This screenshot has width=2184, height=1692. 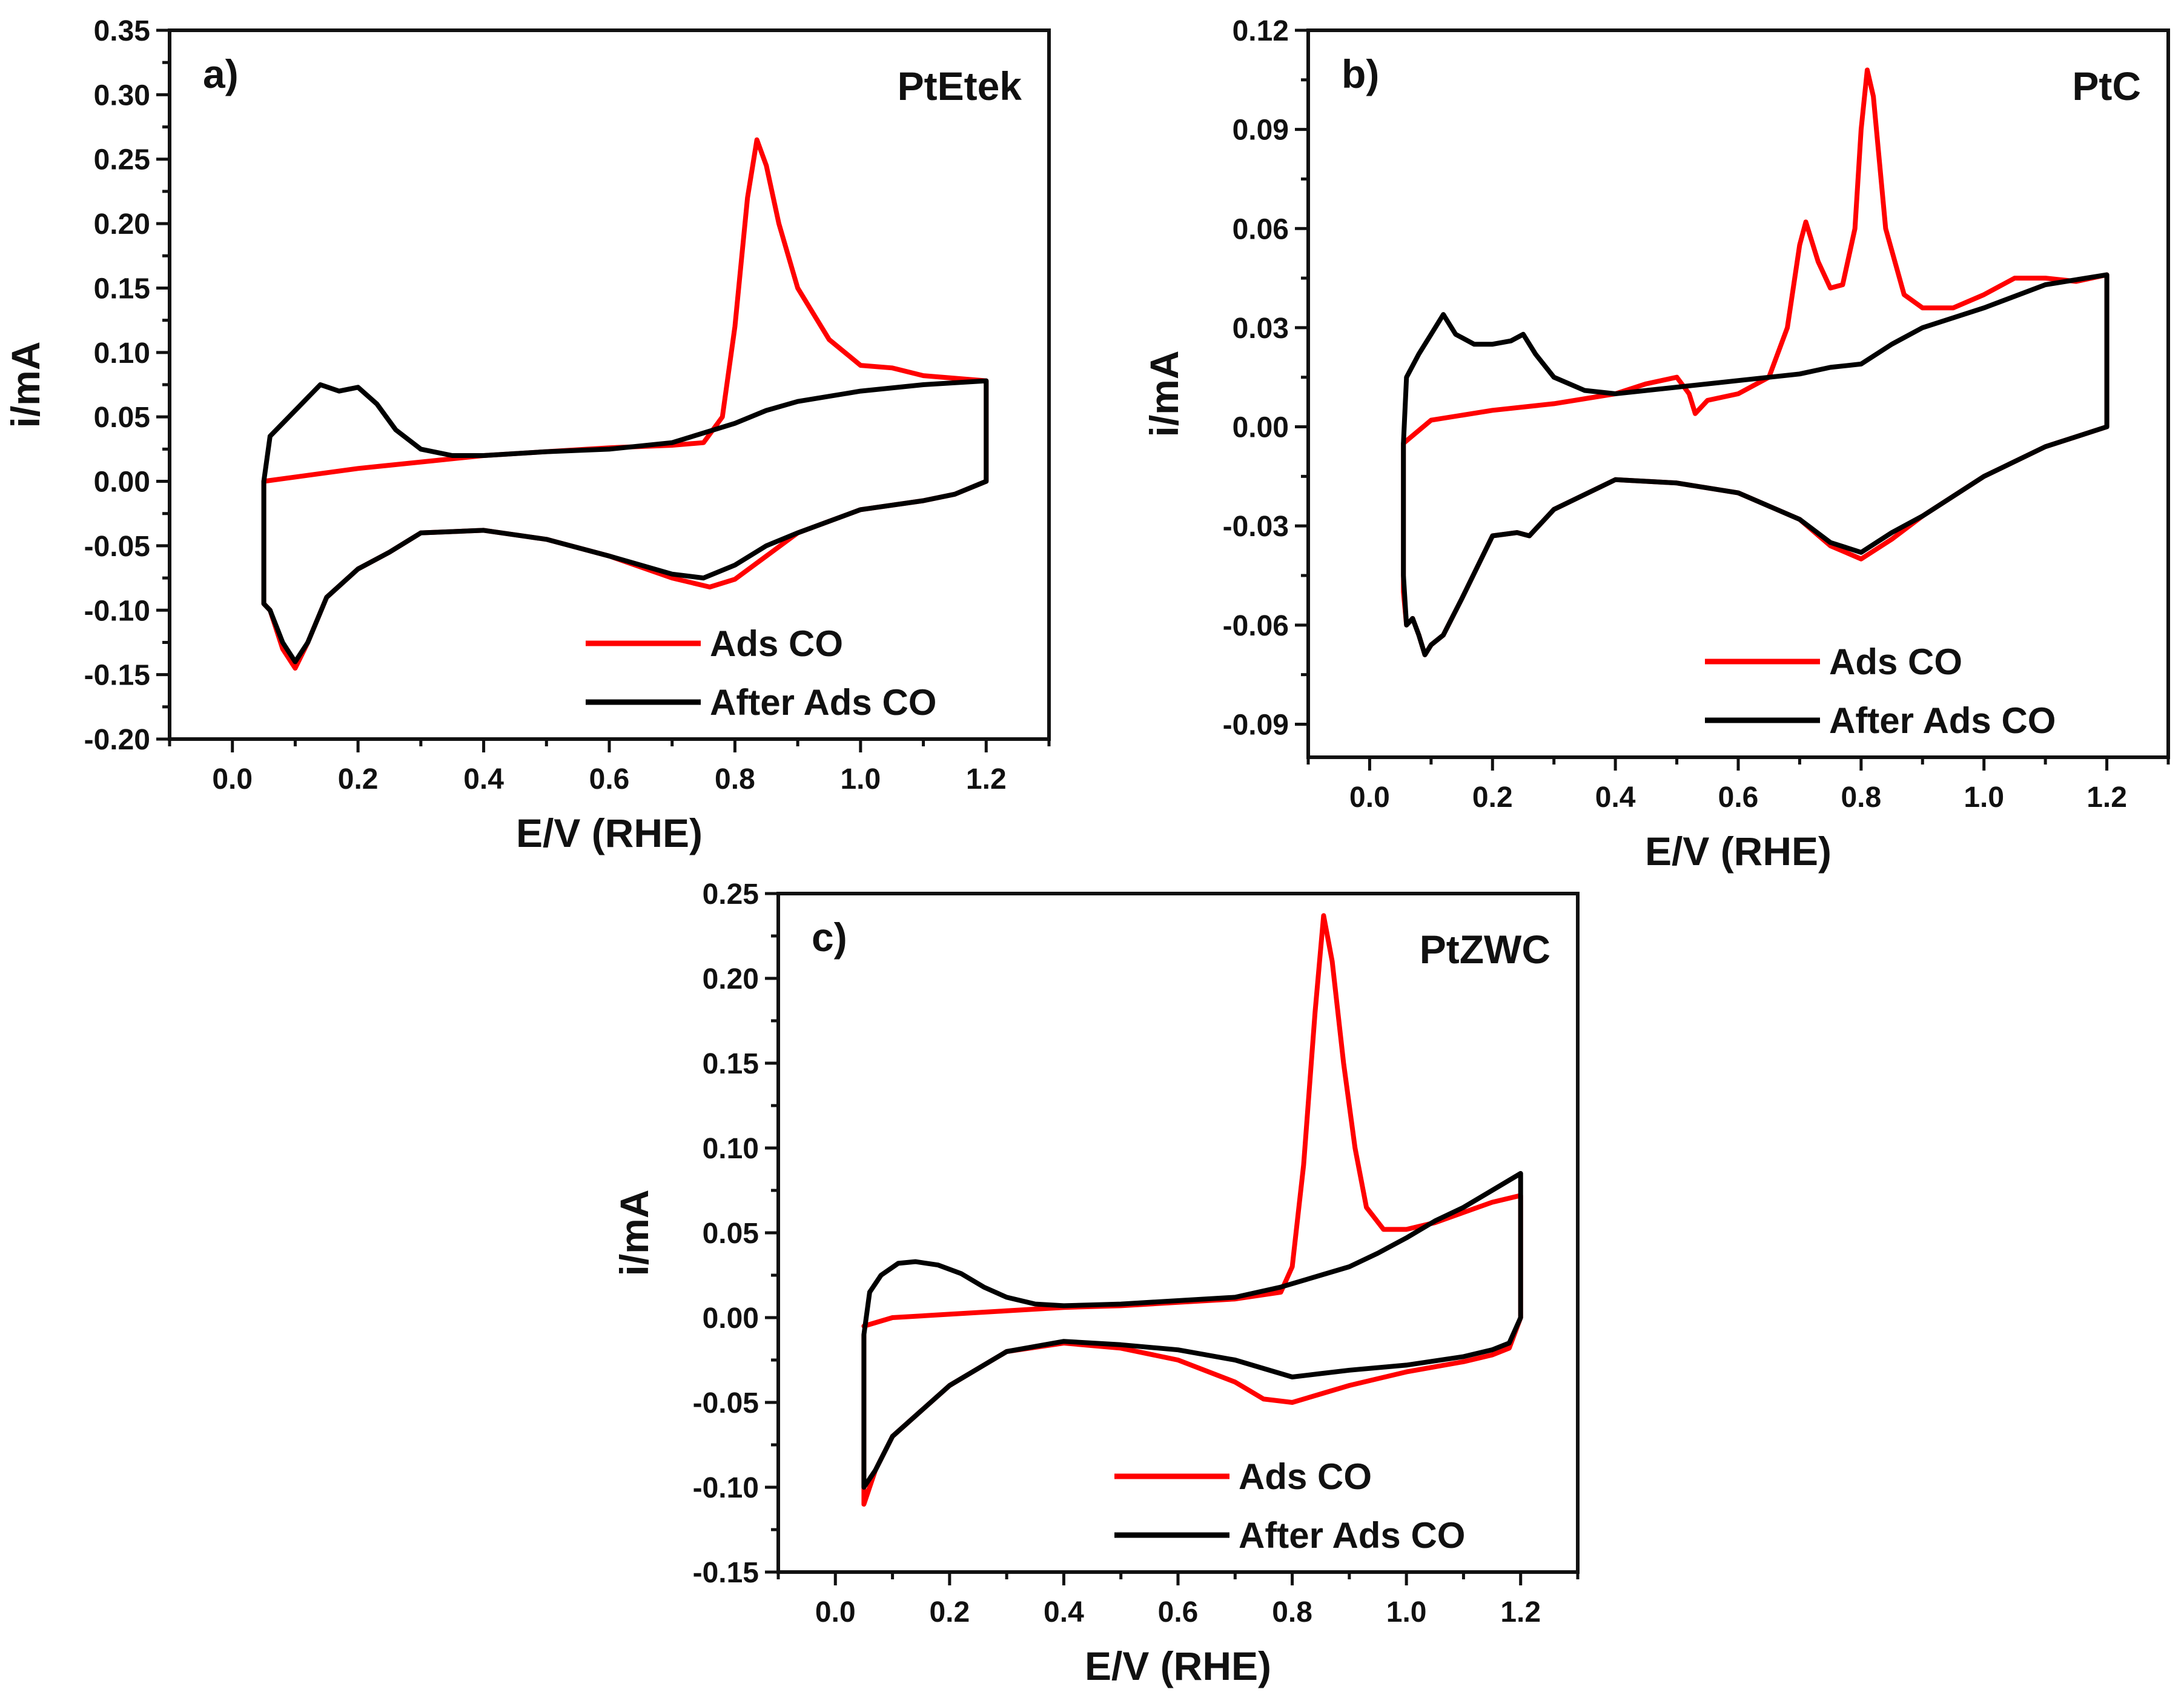 I want to click on y-tick-label: -0.06, so click(x=1256, y=626).